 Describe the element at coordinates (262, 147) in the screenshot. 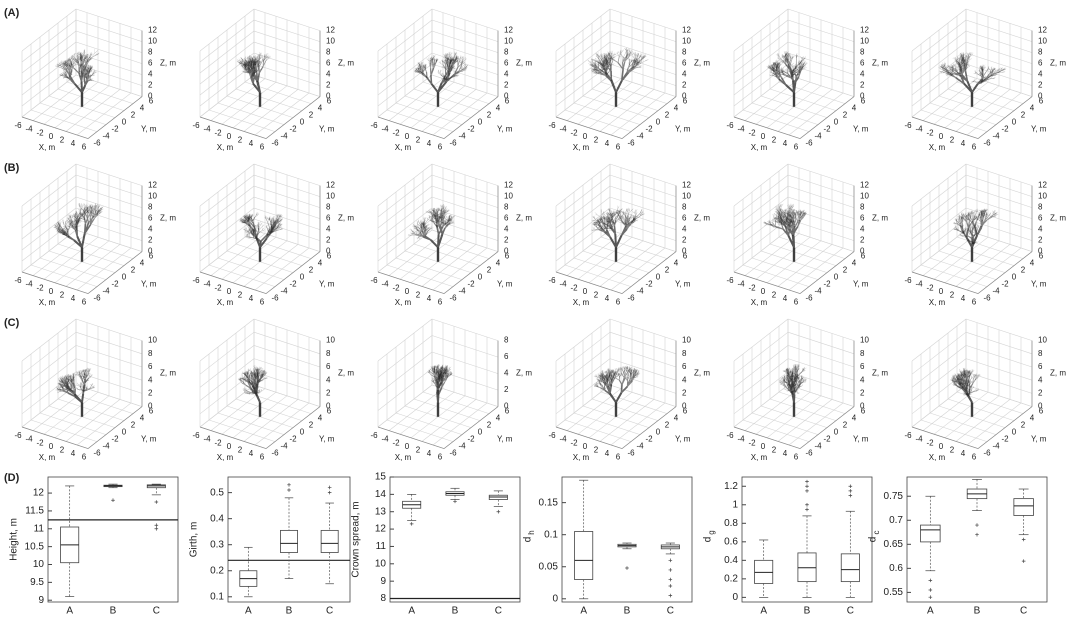

I see `x-tick-label: 6` at that location.